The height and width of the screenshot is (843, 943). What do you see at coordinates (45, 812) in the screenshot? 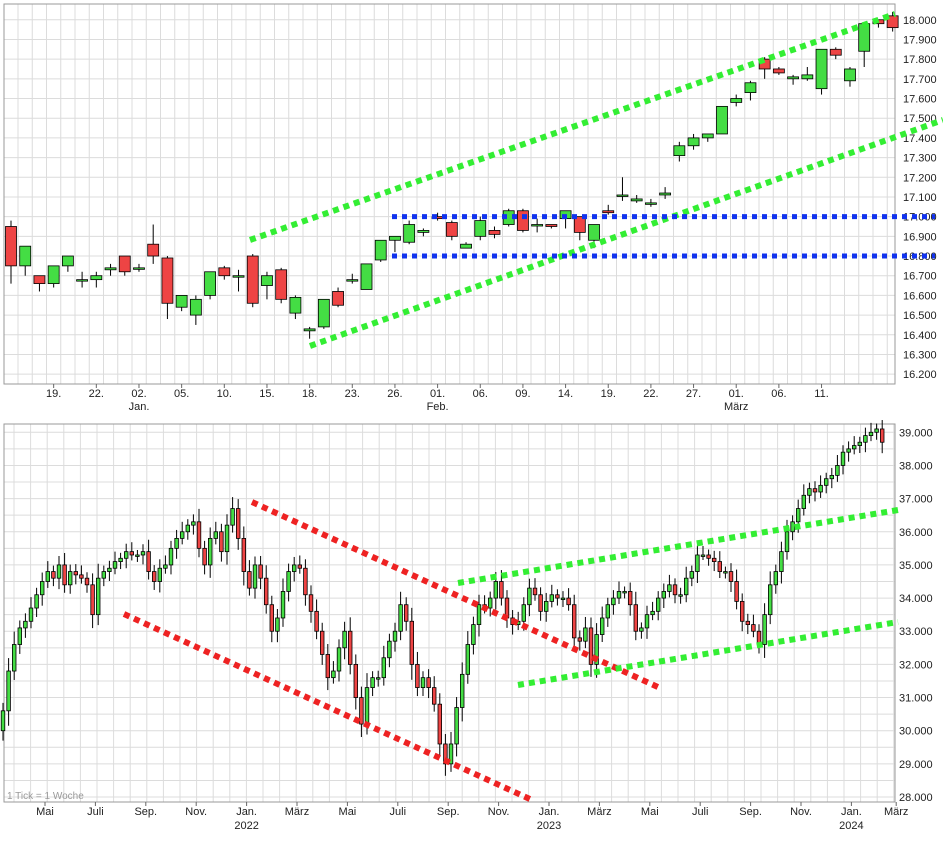
I see `x-tick-label: Mai` at bounding box center [45, 812].